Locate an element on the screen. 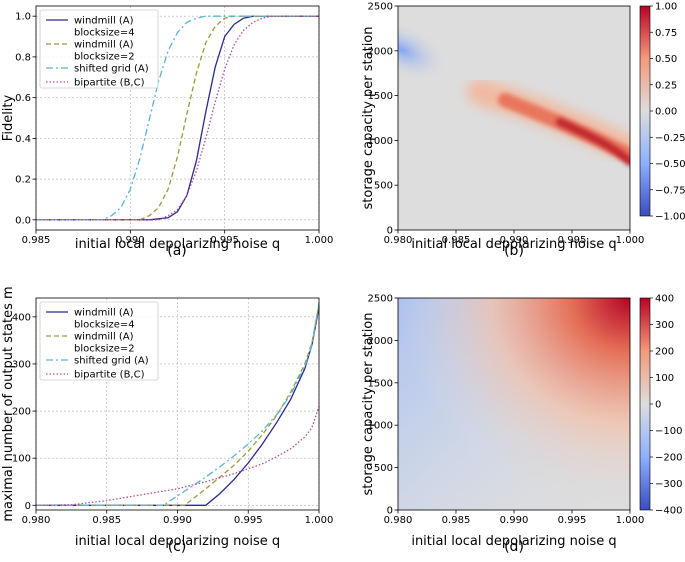  heatmap-b-red-band is located at coordinates (548, 122).